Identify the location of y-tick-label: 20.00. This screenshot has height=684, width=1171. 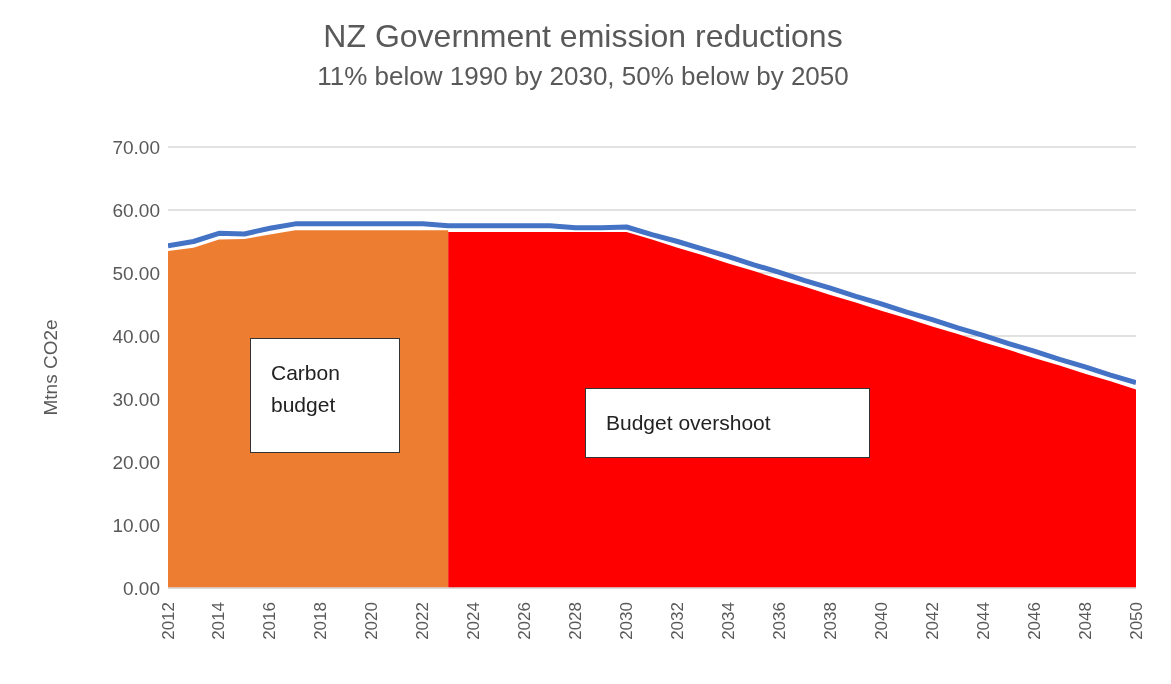
(136, 462).